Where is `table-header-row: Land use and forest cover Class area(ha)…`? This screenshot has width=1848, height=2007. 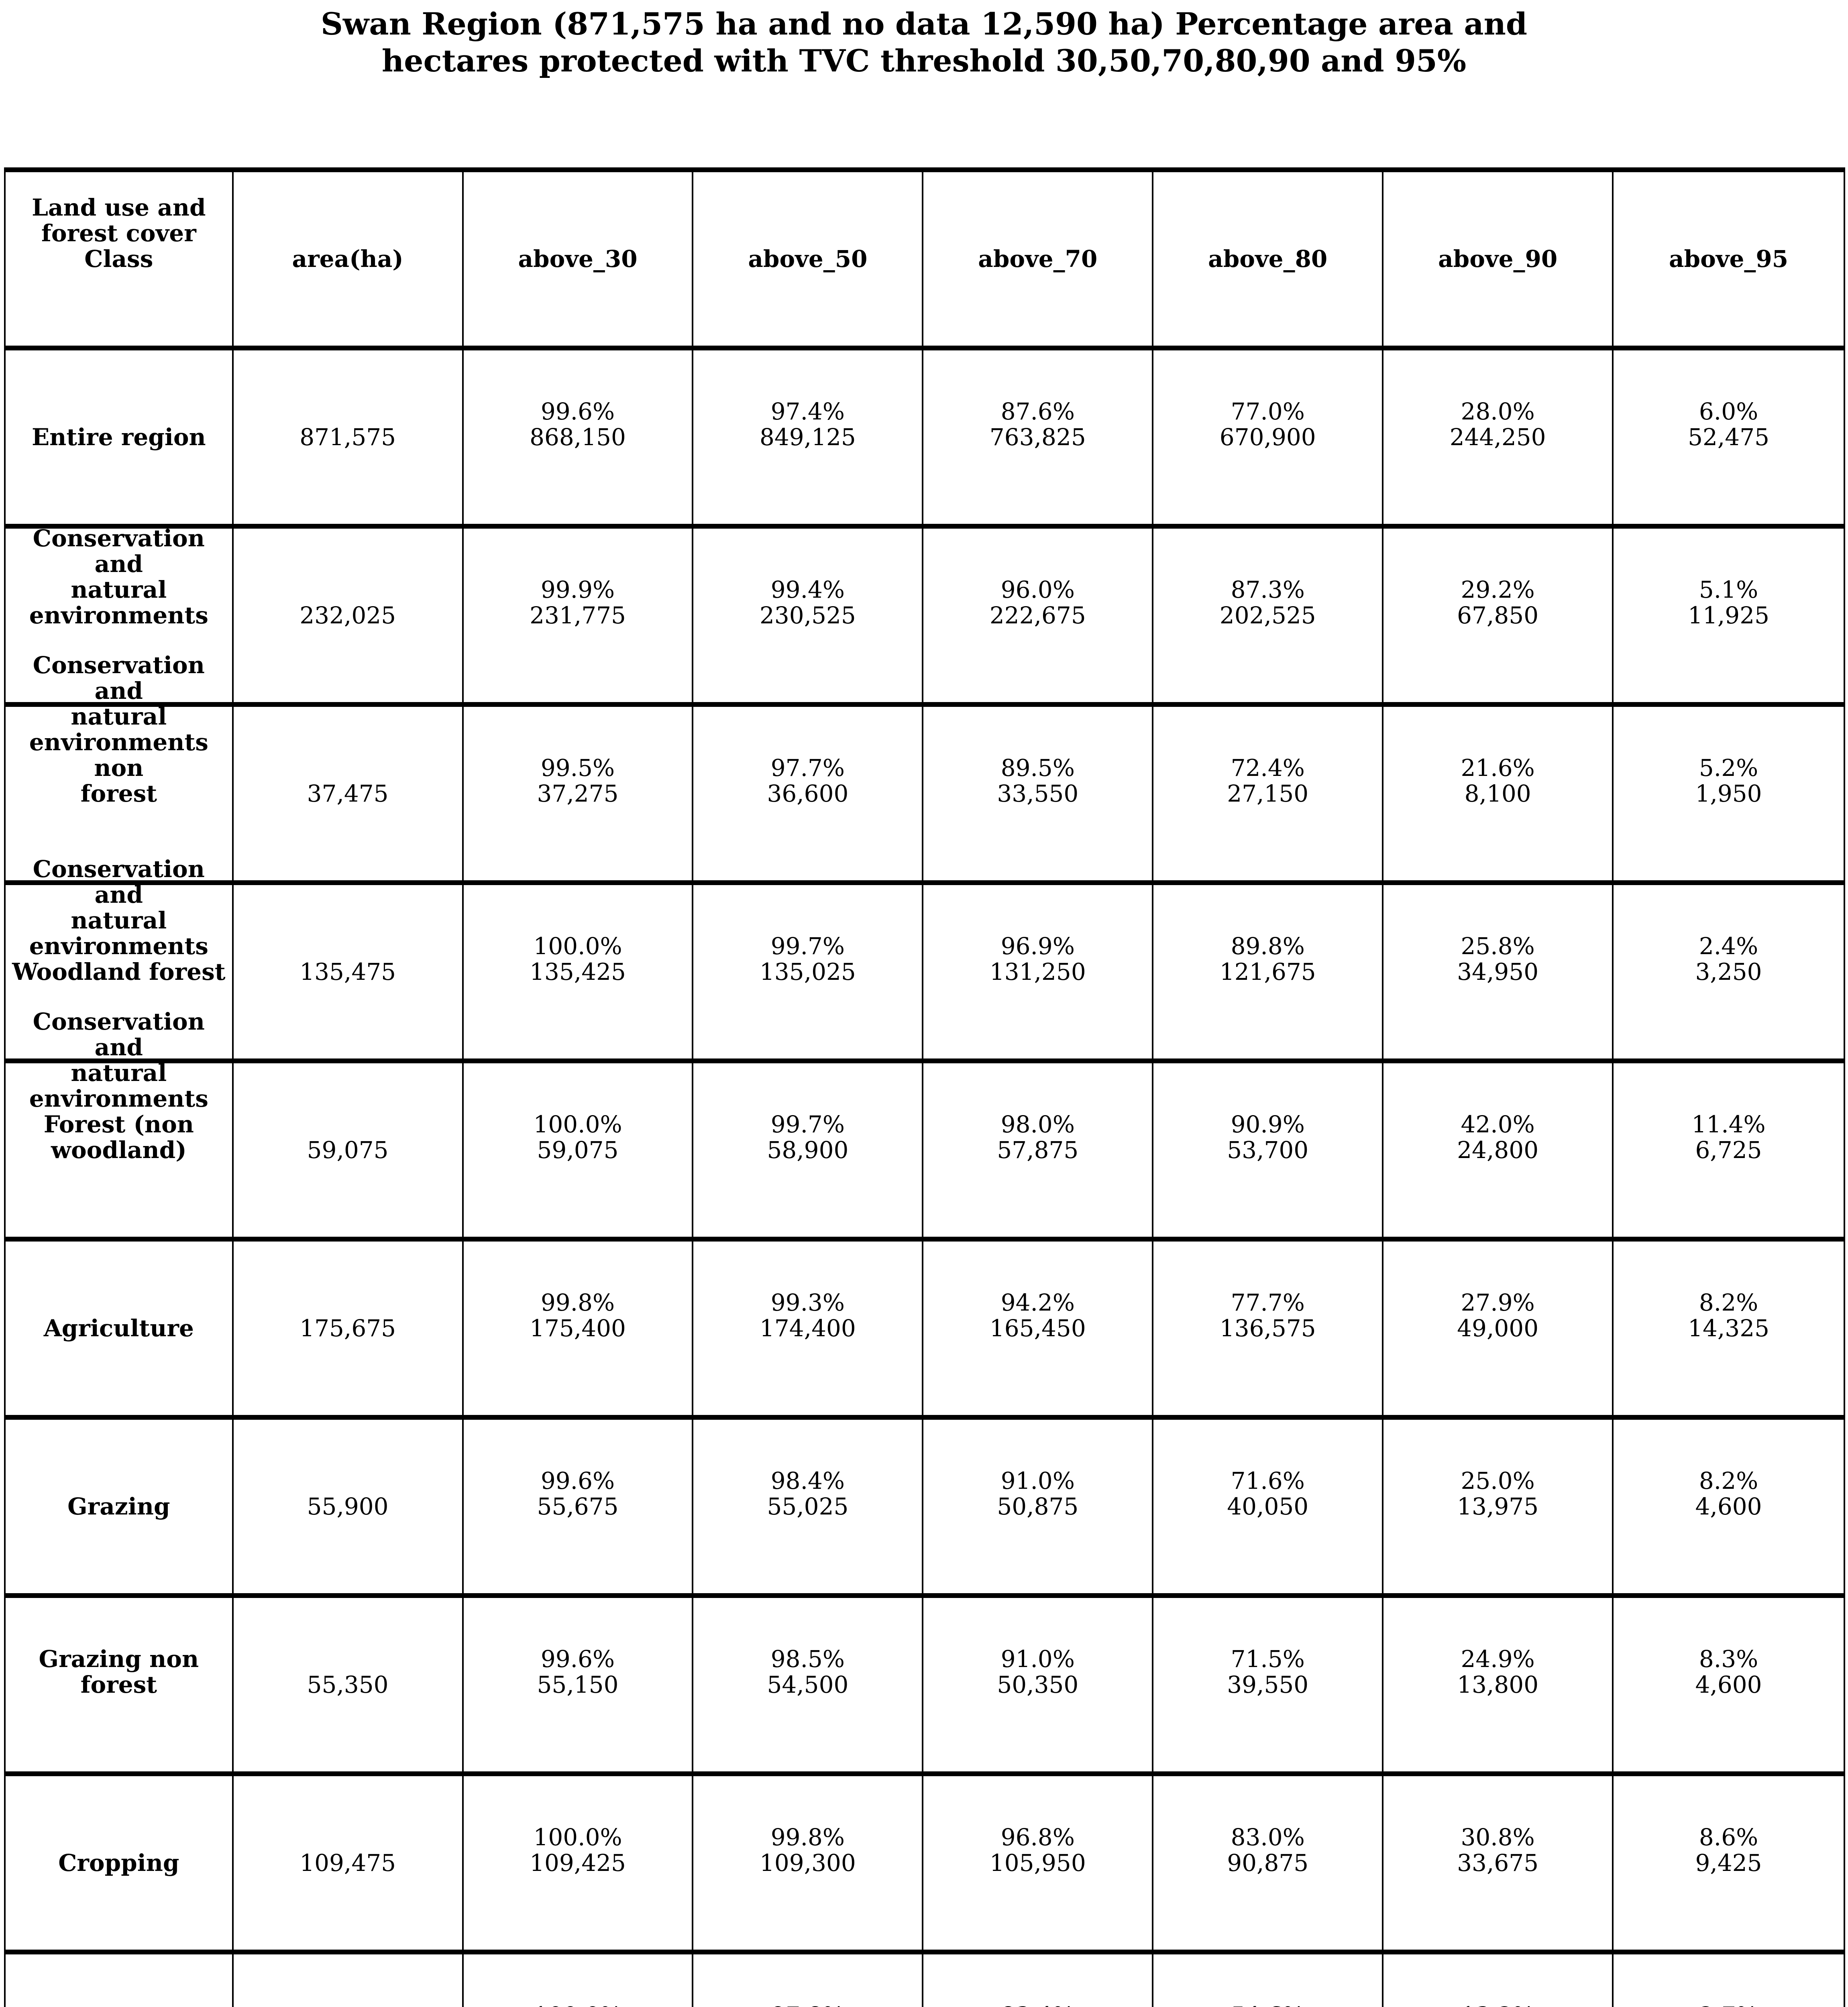
table-header-row: Land use and forest cover Class area(ha)… is located at coordinates (925, 261).